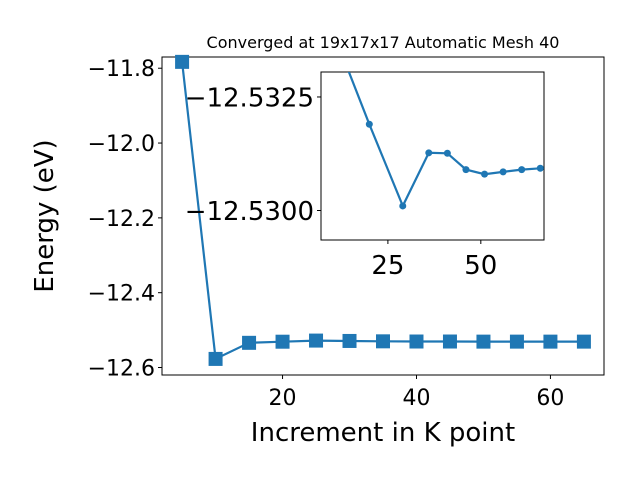 This screenshot has width=640, height=480. I want to click on main-y-ticks: −11.8 −12.0 −12.2 −12.4 −12.6, so click(125, 219).